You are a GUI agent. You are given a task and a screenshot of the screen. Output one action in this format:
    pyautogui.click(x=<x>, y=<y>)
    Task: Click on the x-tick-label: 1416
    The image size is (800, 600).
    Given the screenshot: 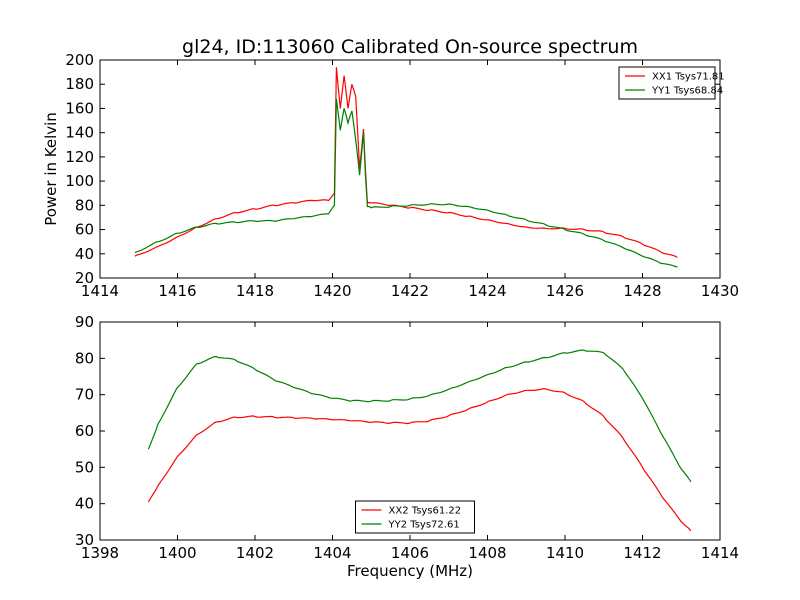 What is the action you would take?
    pyautogui.click(x=177, y=291)
    